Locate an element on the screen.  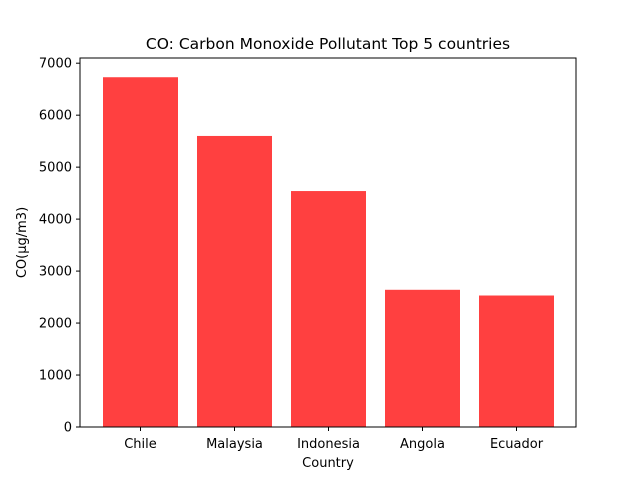
x-tick-label: Angola is located at coordinates (422, 444).